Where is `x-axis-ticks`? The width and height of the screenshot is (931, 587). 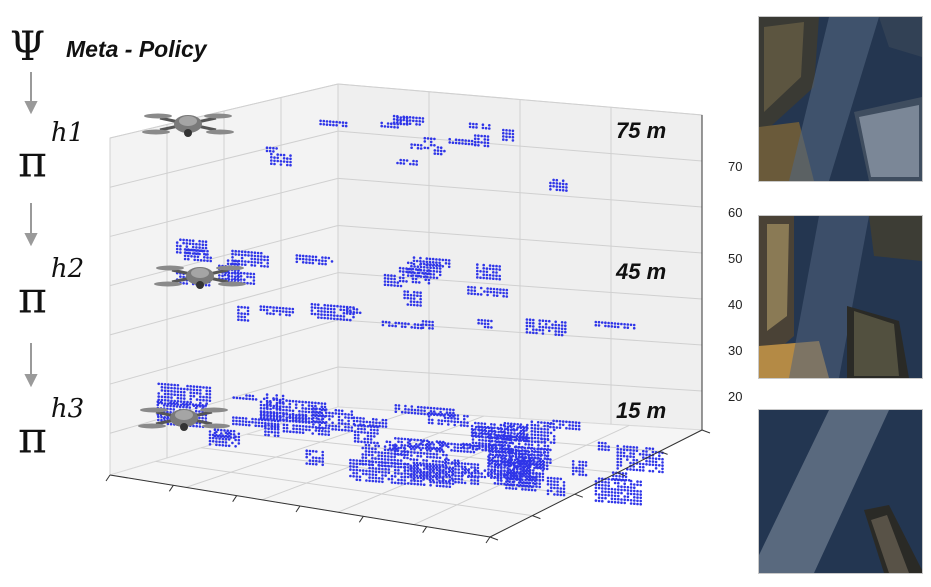 x-axis-ticks is located at coordinates (408, 486).